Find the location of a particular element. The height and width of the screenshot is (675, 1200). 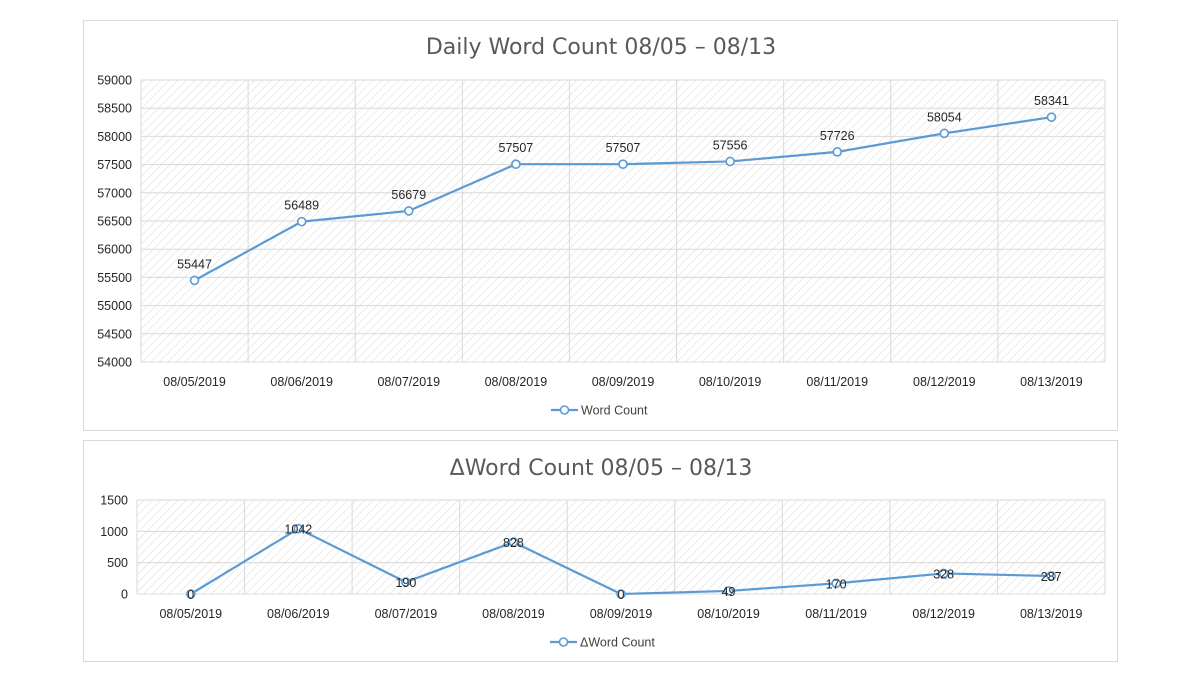

y-tick-label: 57500 is located at coordinates (114, 165).